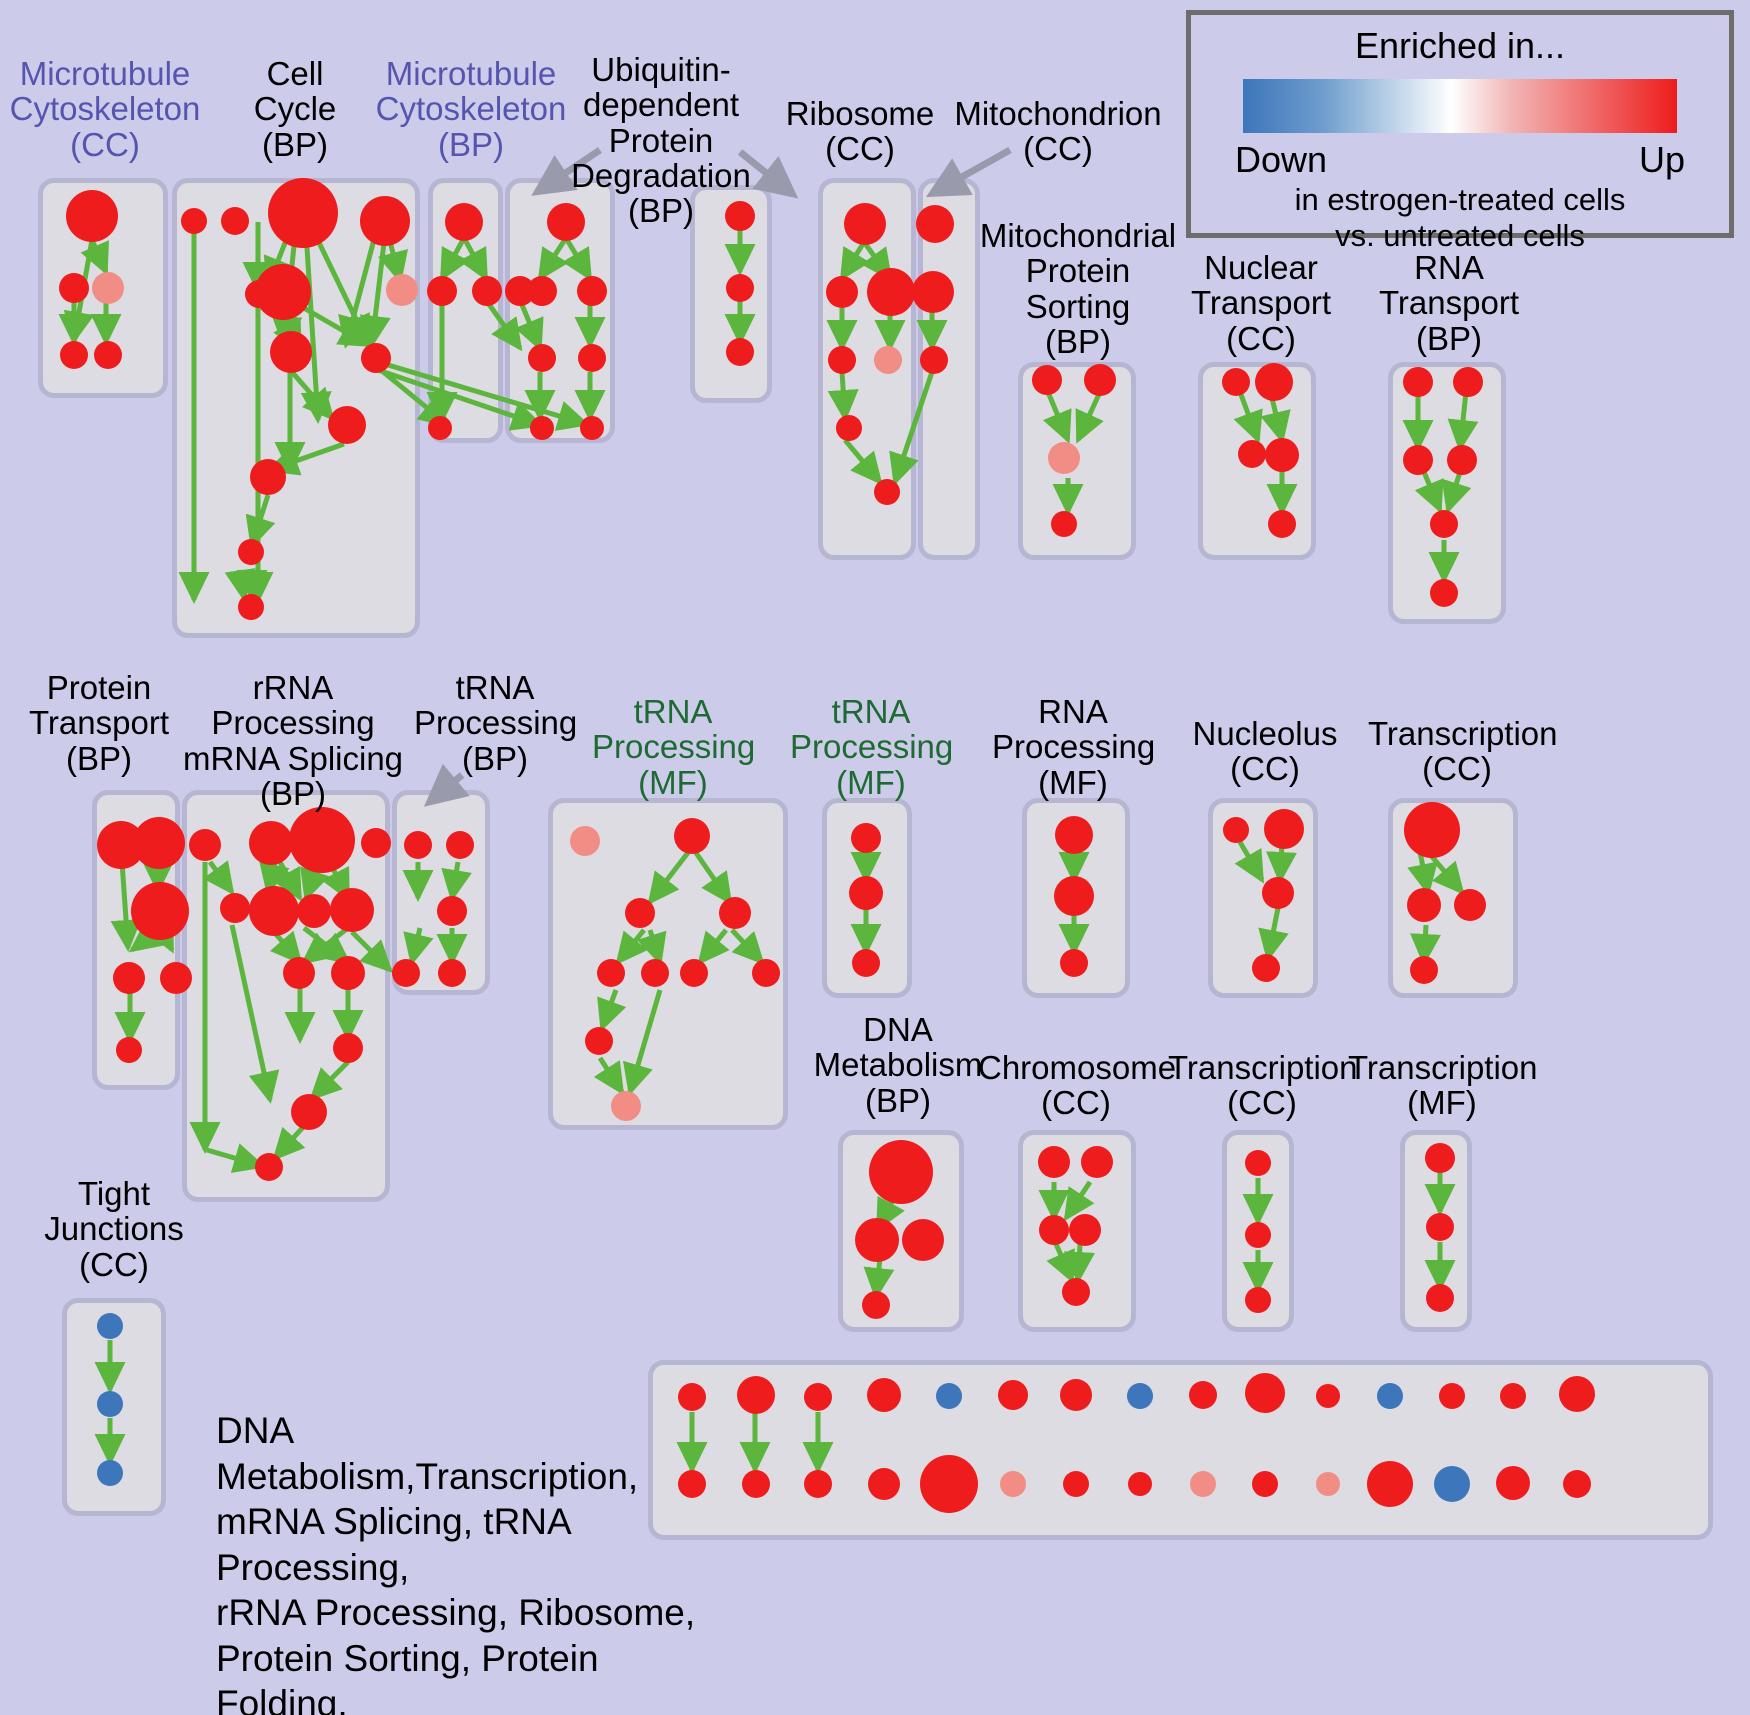 The width and height of the screenshot is (1750, 1715). I want to click on cluster-label-tight-junctions-cc: Tight Junctions (CC), so click(114, 1229).